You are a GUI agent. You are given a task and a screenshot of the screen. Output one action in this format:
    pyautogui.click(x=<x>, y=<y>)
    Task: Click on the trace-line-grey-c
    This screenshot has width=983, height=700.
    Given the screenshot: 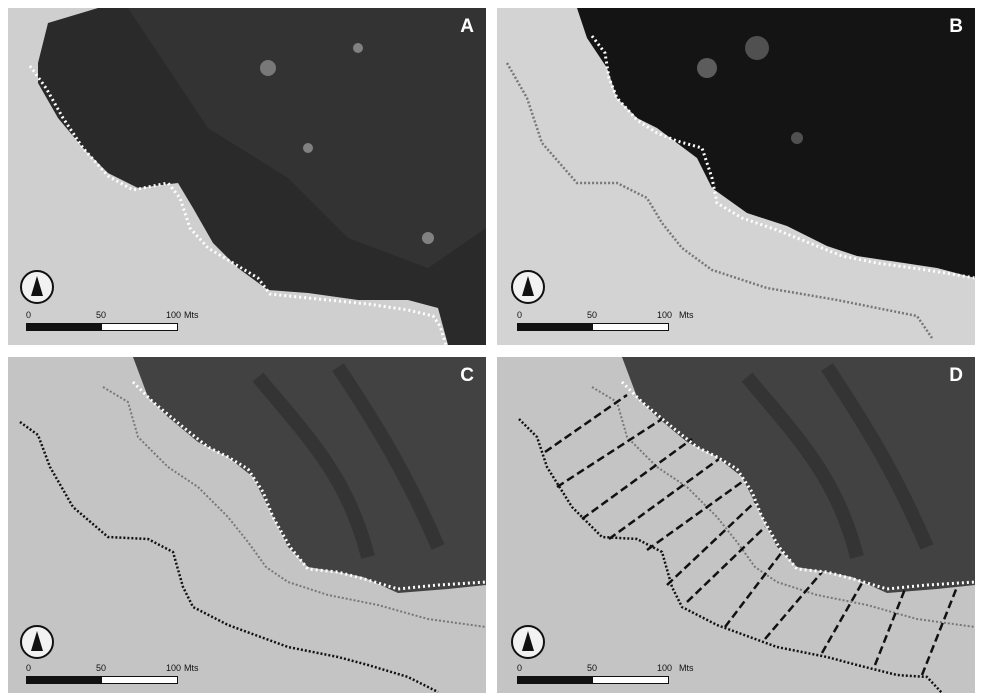 What is the action you would take?
    pyautogui.click(x=294, y=507)
    